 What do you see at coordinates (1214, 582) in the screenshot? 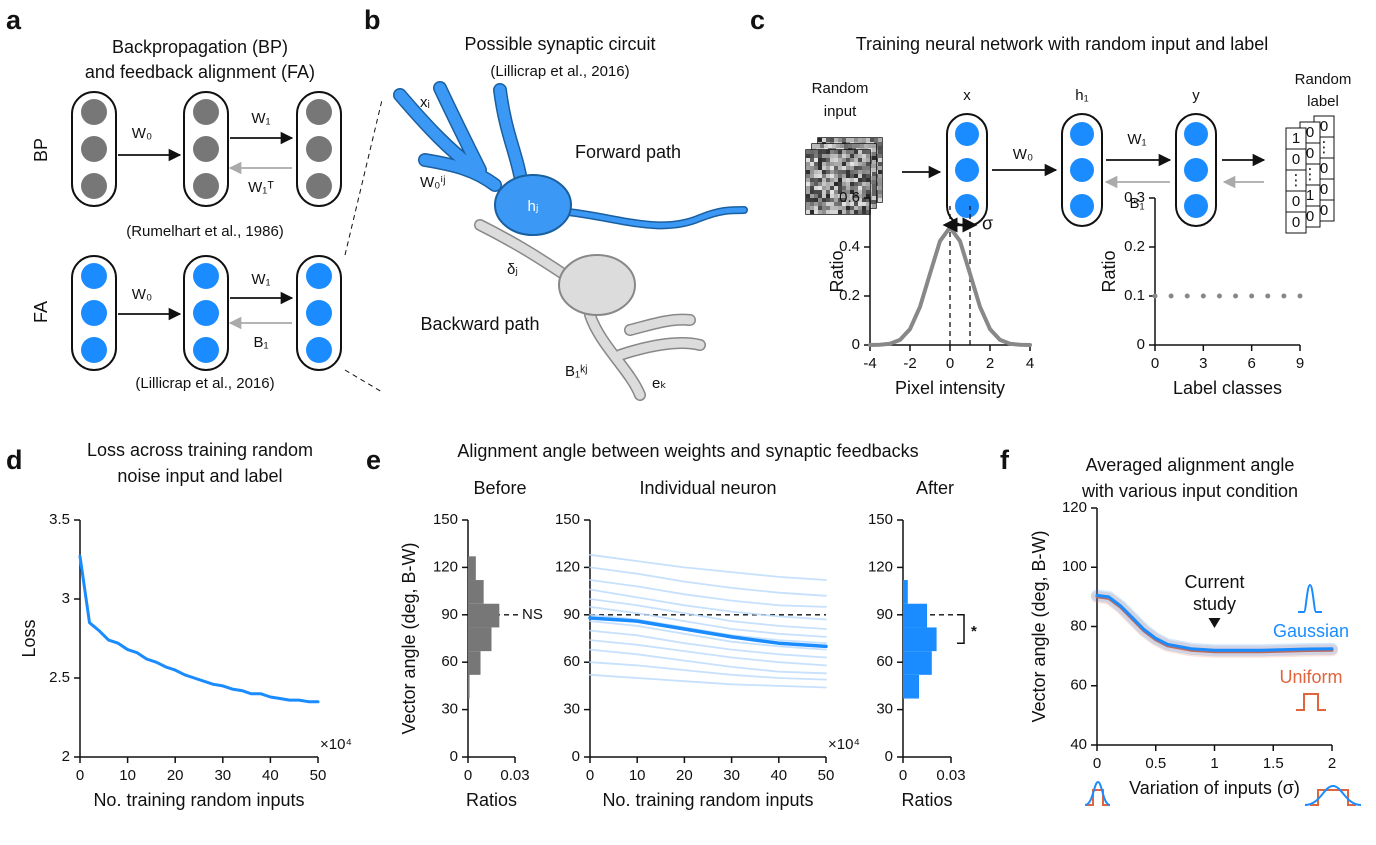
I see `annotation: Current` at bounding box center [1214, 582].